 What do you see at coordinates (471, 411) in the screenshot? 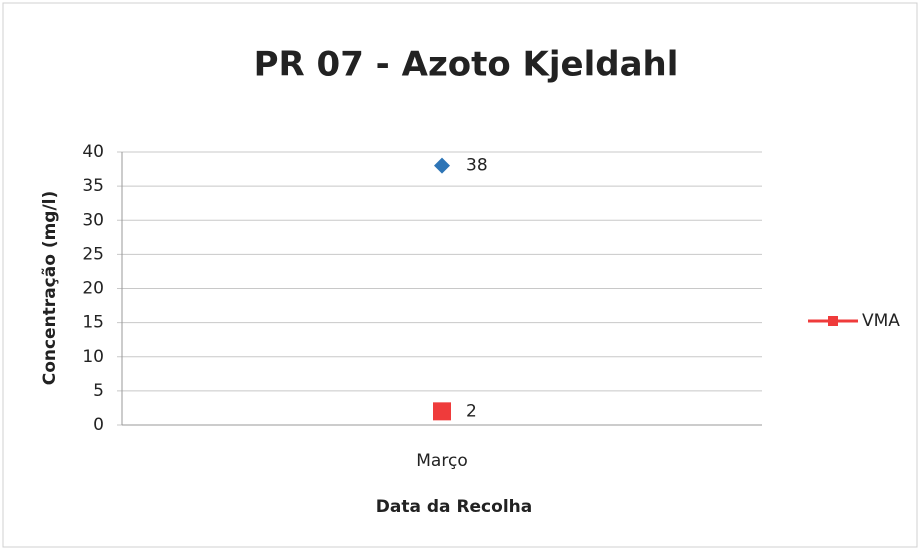
I see `data-label: 2` at bounding box center [471, 411].